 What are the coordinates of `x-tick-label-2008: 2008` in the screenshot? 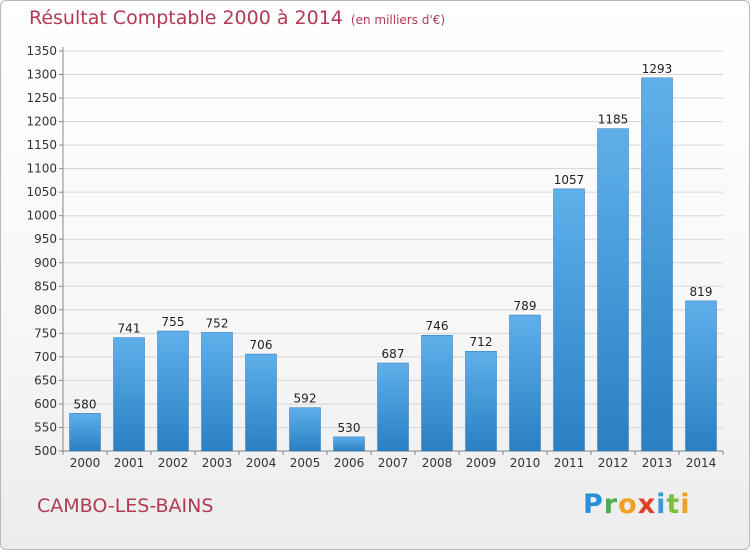 It's located at (437, 463).